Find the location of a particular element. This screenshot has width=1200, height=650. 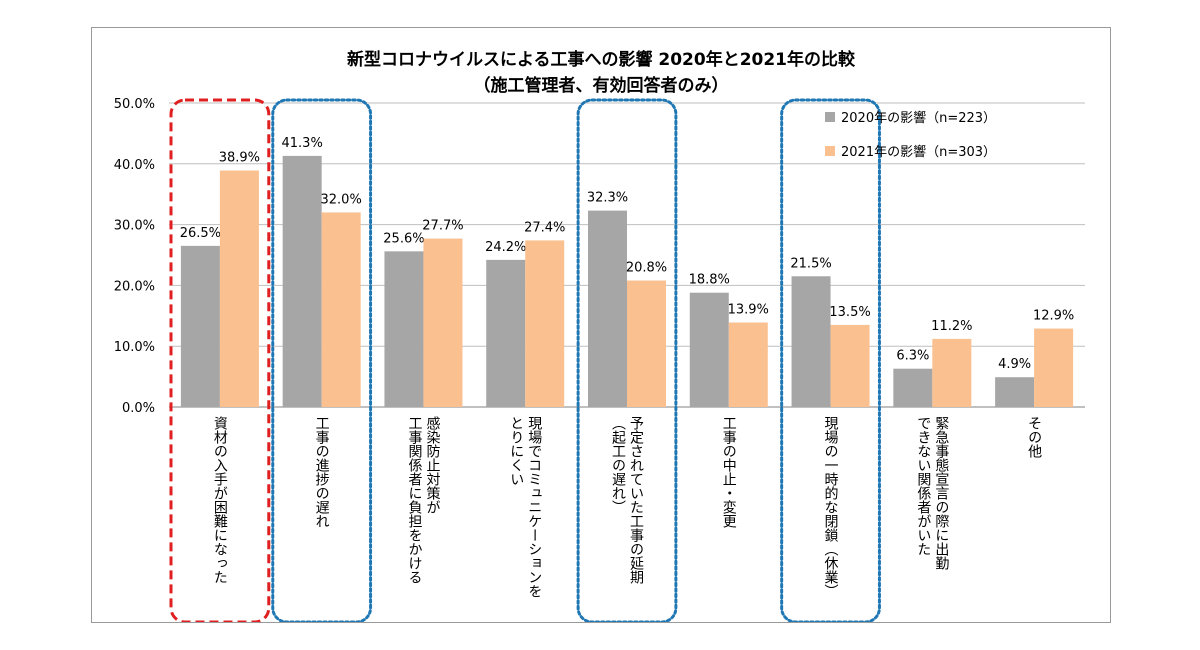

data-label: 18.8% is located at coordinates (709, 280).